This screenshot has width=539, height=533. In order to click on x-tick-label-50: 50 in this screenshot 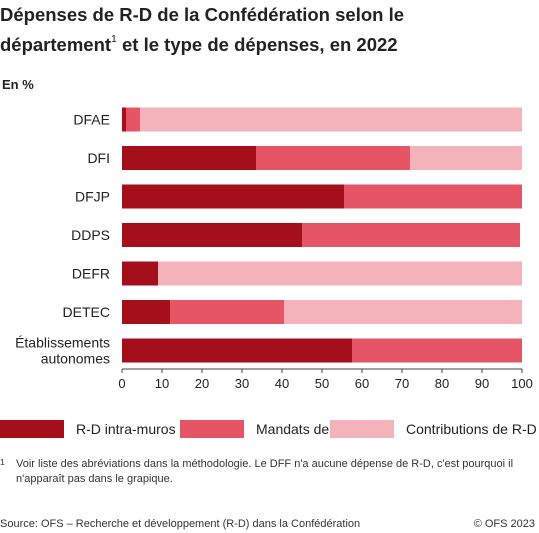, I will do `click(322, 383)`.